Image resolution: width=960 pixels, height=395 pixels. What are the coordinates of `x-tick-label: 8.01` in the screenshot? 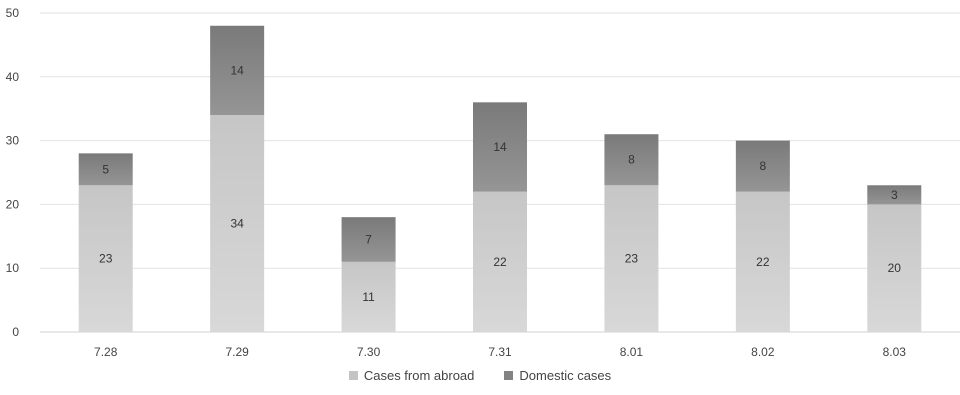 It's located at (632, 352).